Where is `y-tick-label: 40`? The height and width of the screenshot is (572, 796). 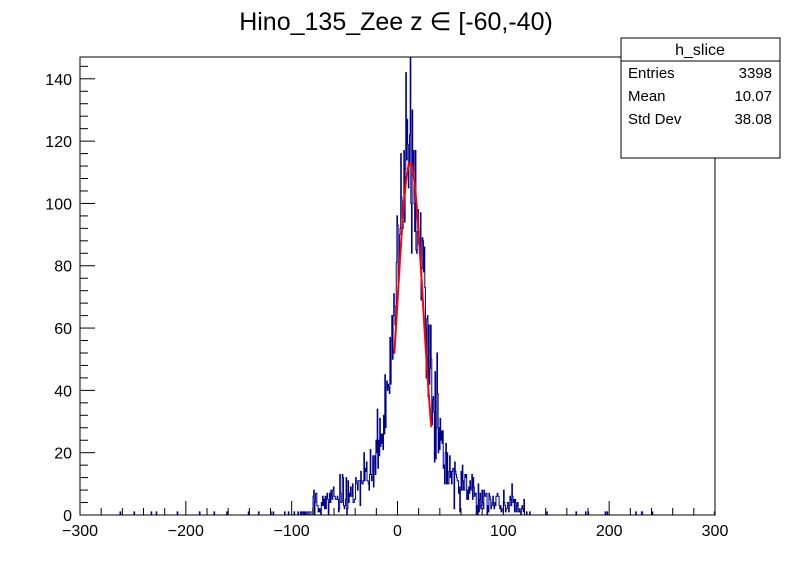
y-tick-label: 40 is located at coordinates (63, 391).